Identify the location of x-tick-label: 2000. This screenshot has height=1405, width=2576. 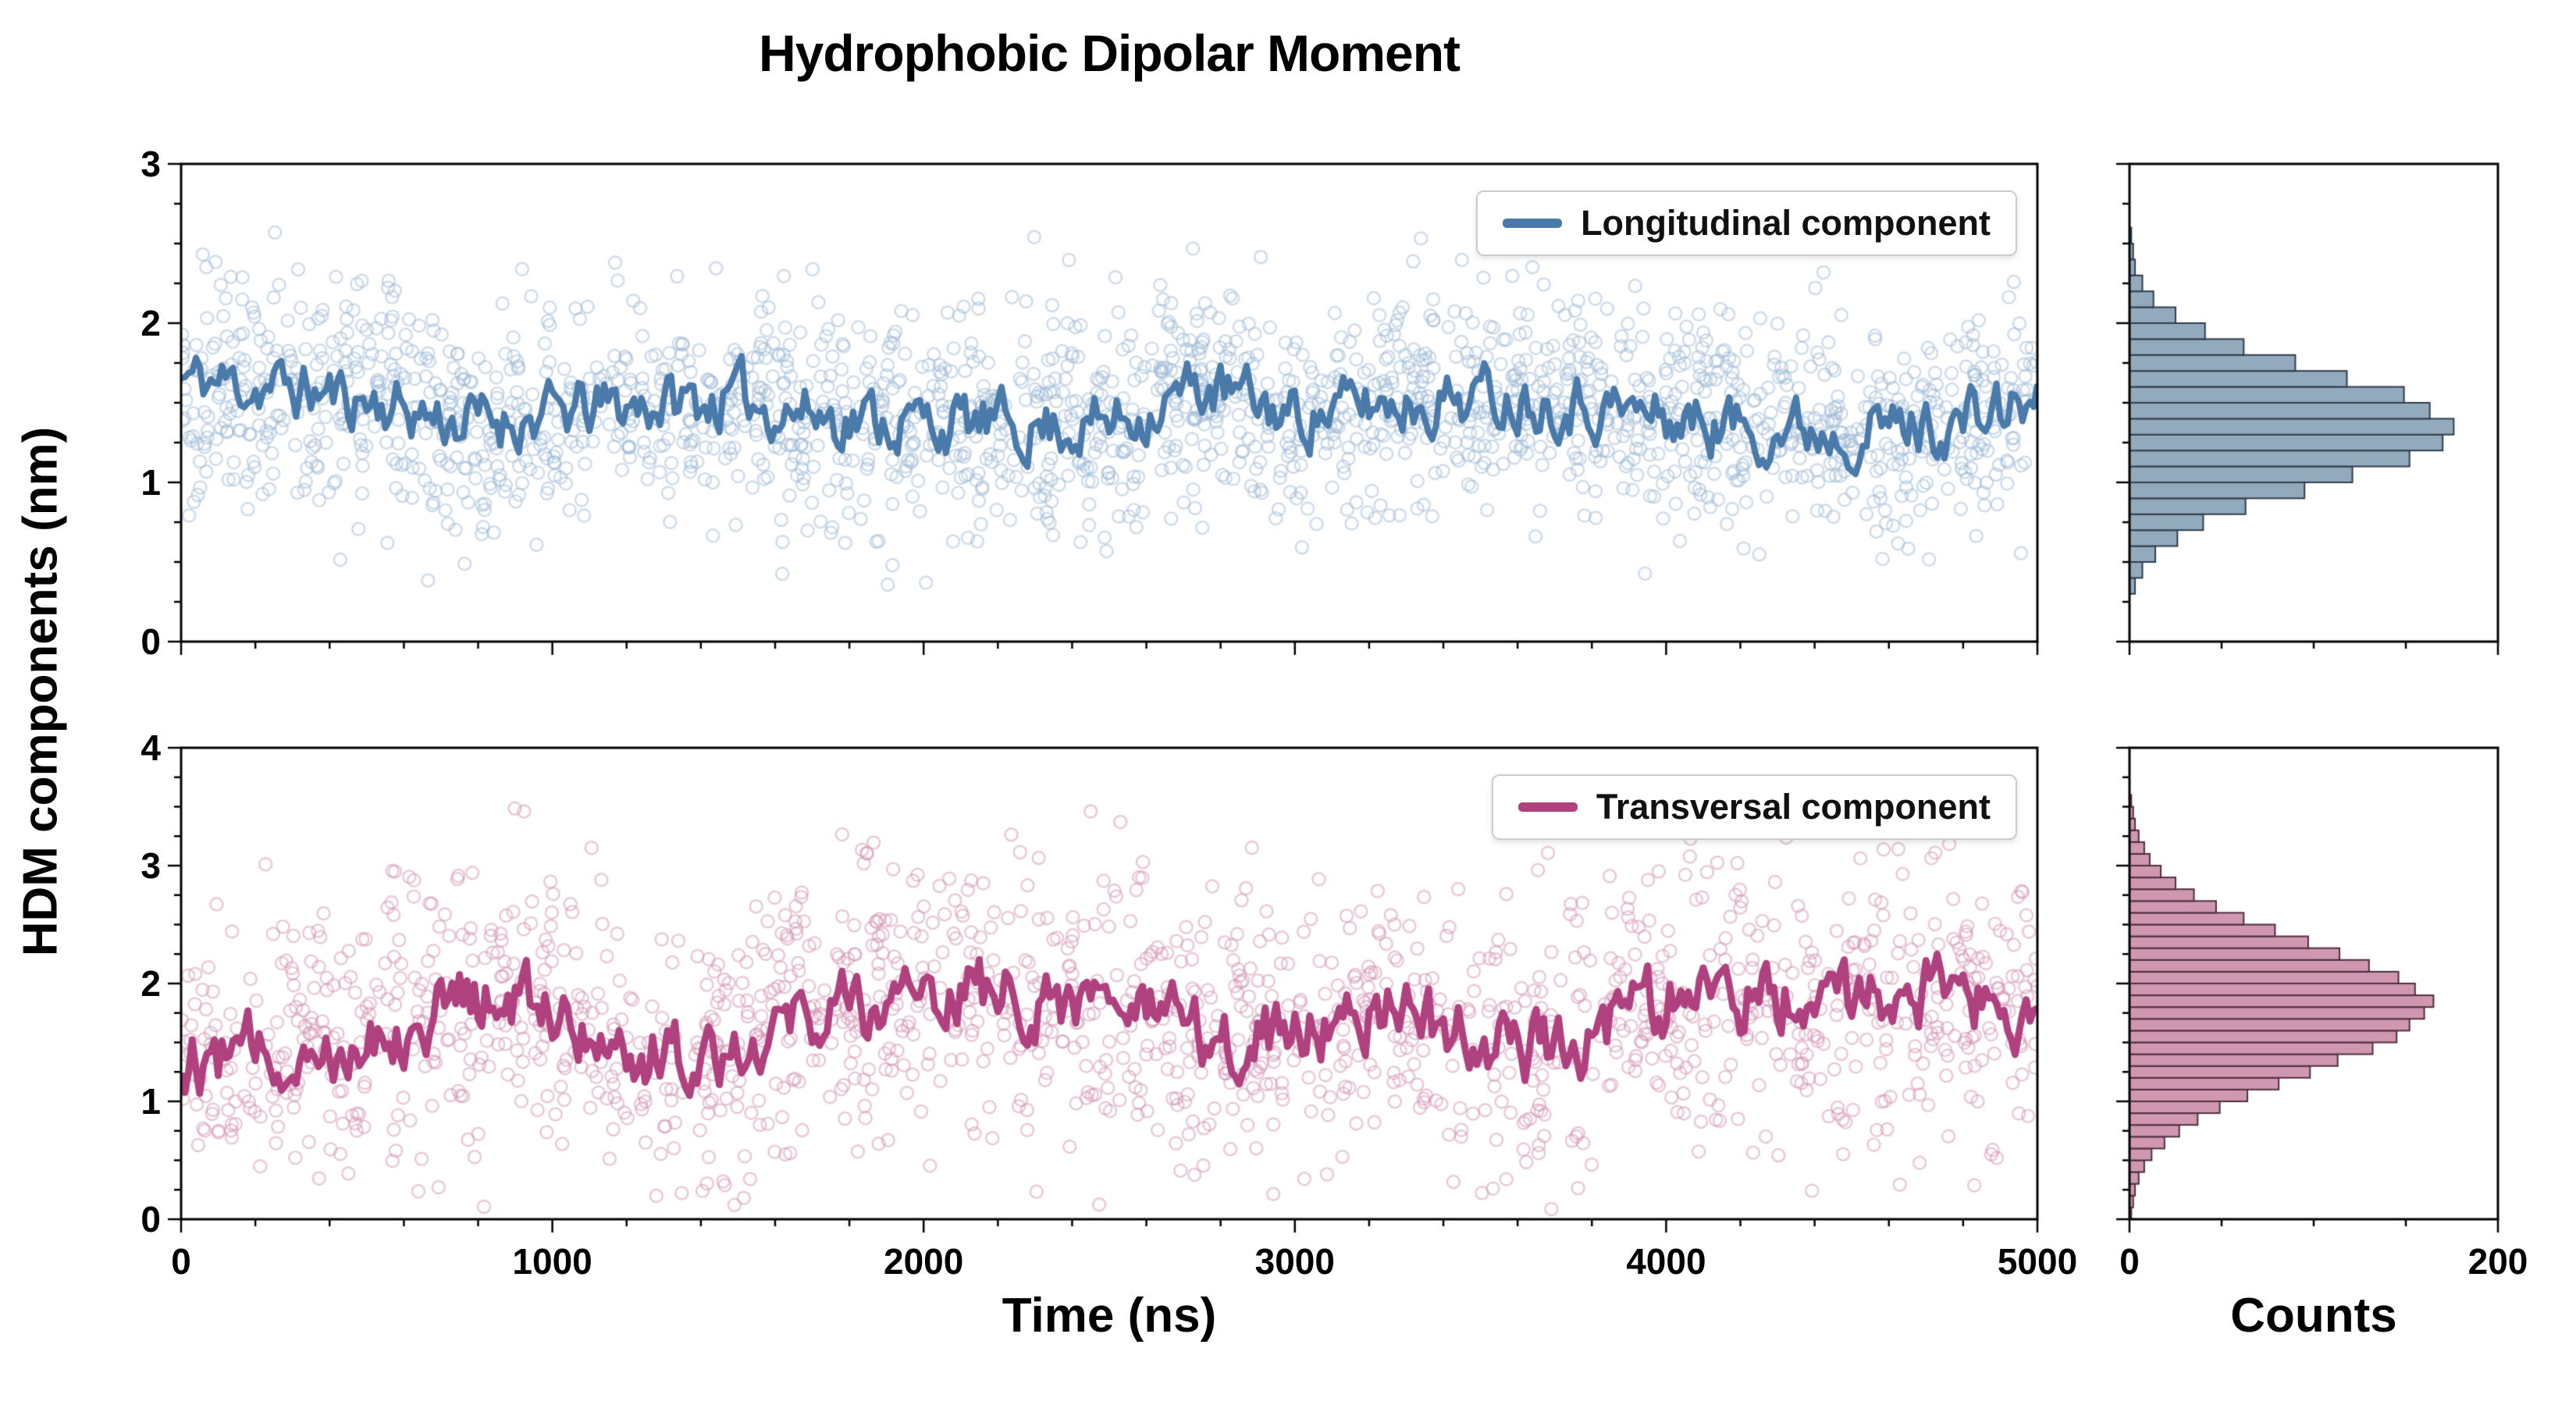
(924, 1261).